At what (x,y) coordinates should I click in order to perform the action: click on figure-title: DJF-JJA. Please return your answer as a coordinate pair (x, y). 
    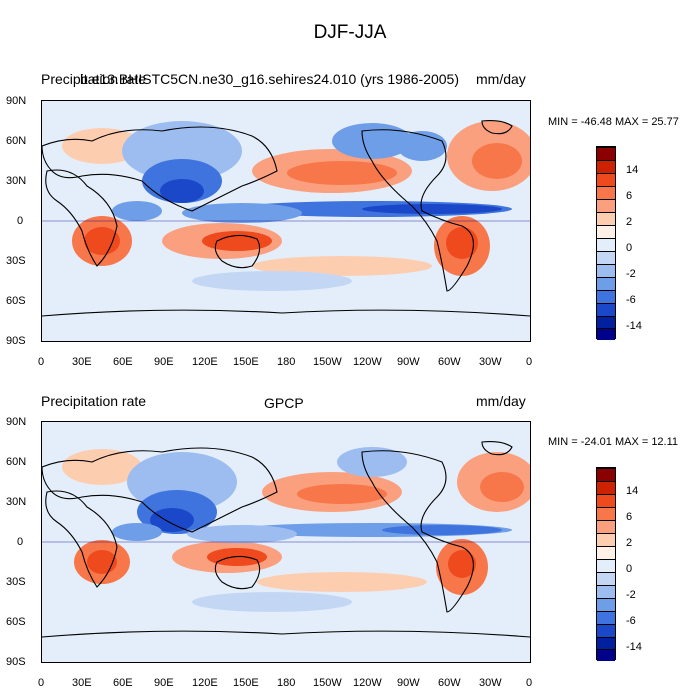
    Looking at the image, I should click on (350, 32).